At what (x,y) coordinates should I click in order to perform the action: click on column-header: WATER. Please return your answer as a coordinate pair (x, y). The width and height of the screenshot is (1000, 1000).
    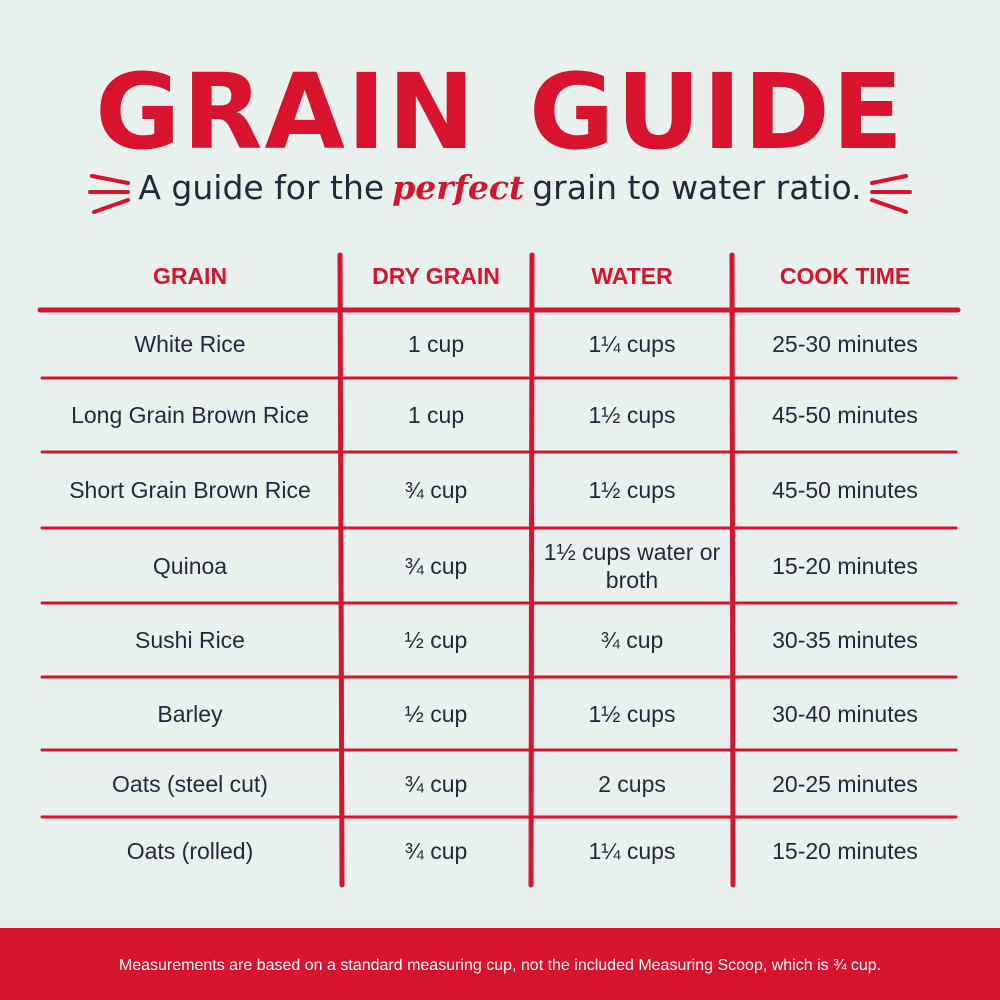
    Looking at the image, I should click on (632, 276).